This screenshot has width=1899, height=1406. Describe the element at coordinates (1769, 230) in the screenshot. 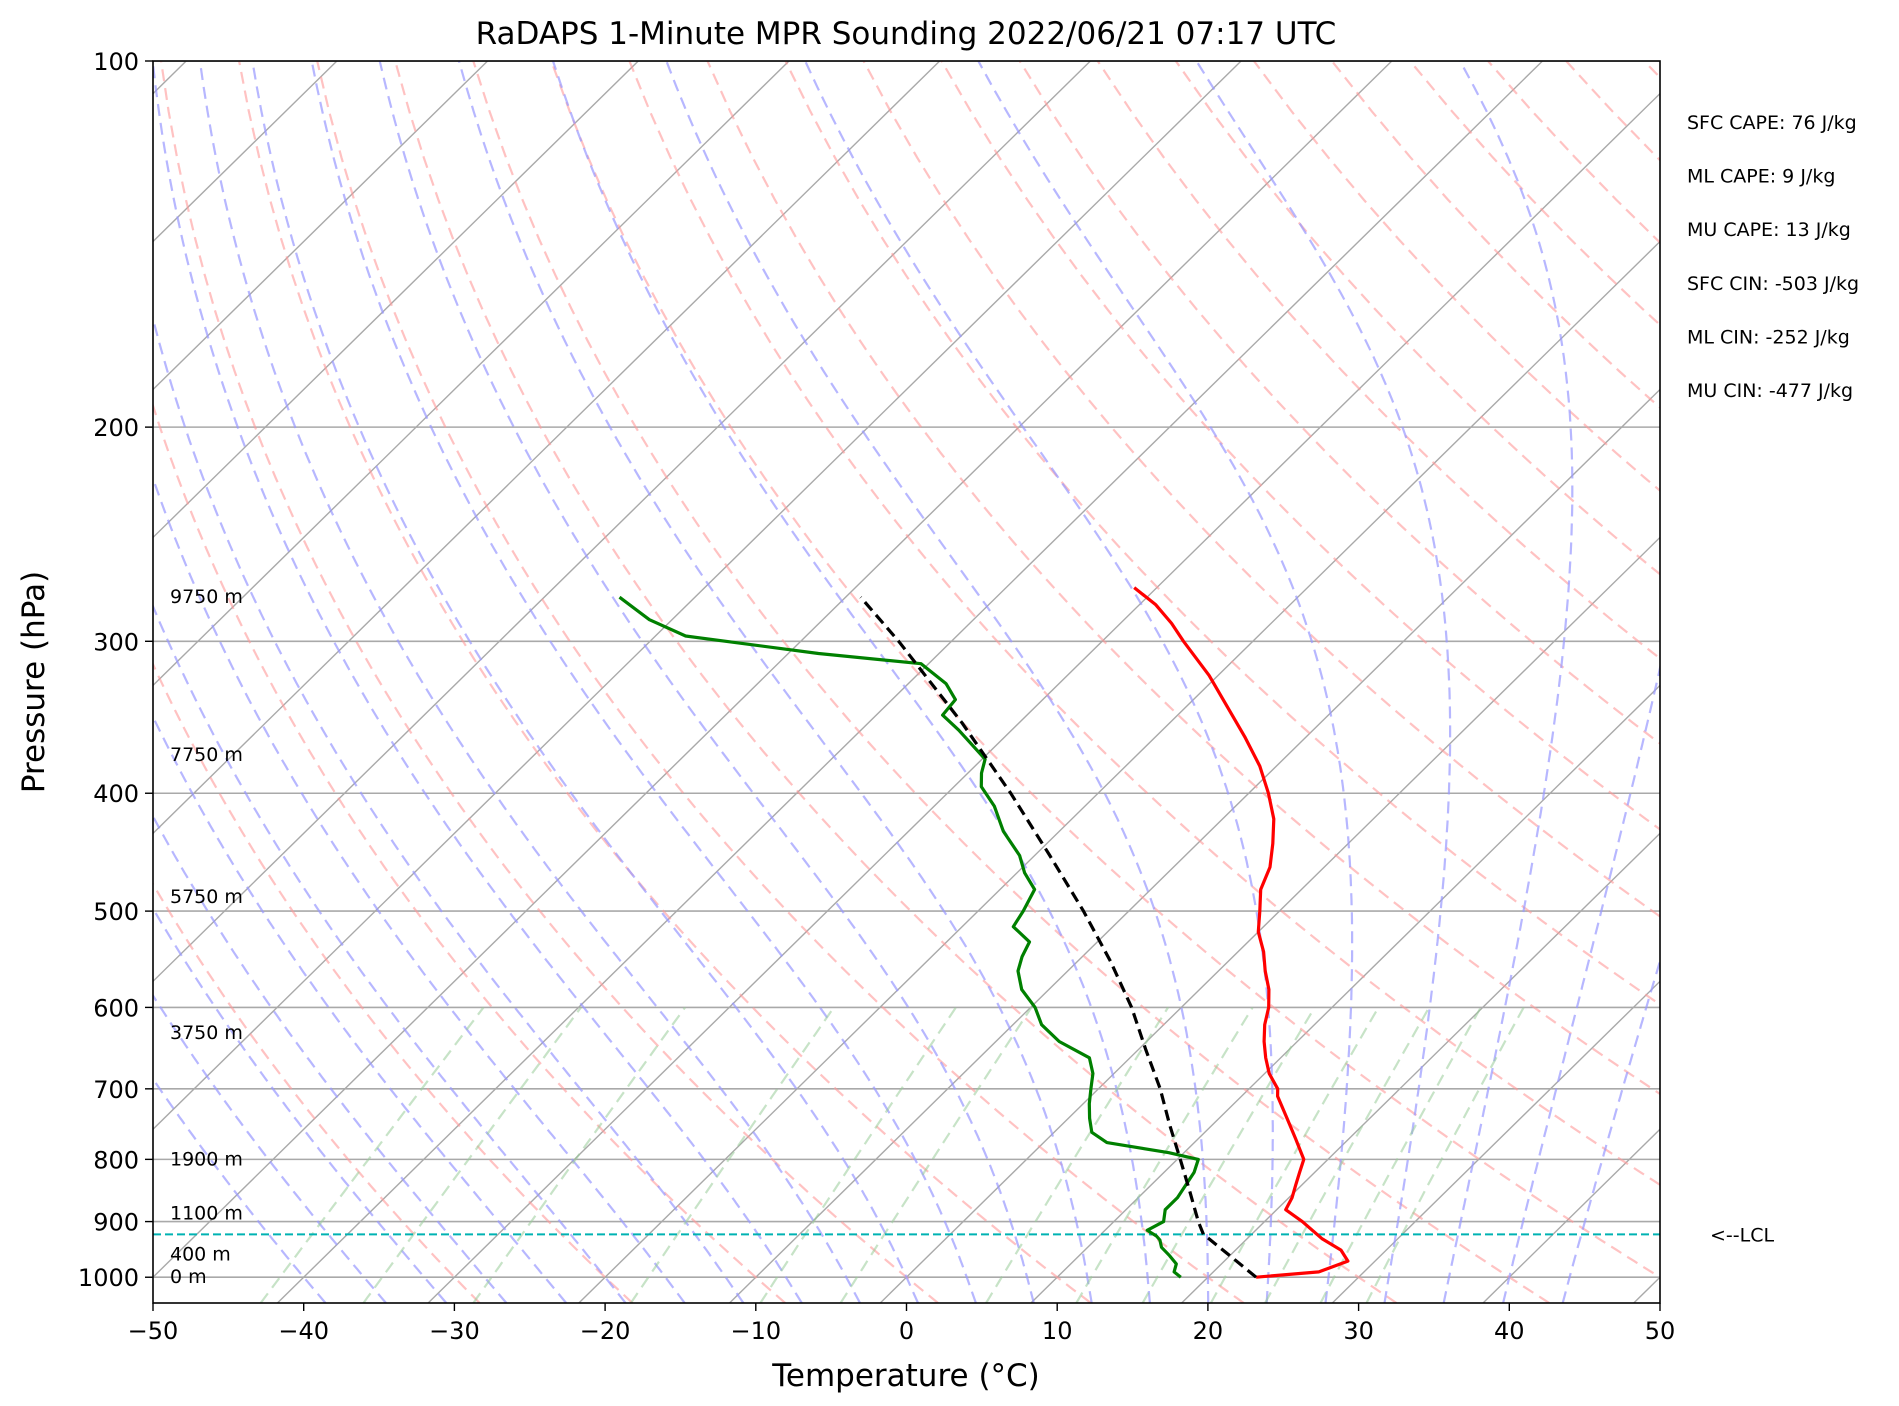

I see `index-text: MU CAPE: 13 J/kg` at that location.